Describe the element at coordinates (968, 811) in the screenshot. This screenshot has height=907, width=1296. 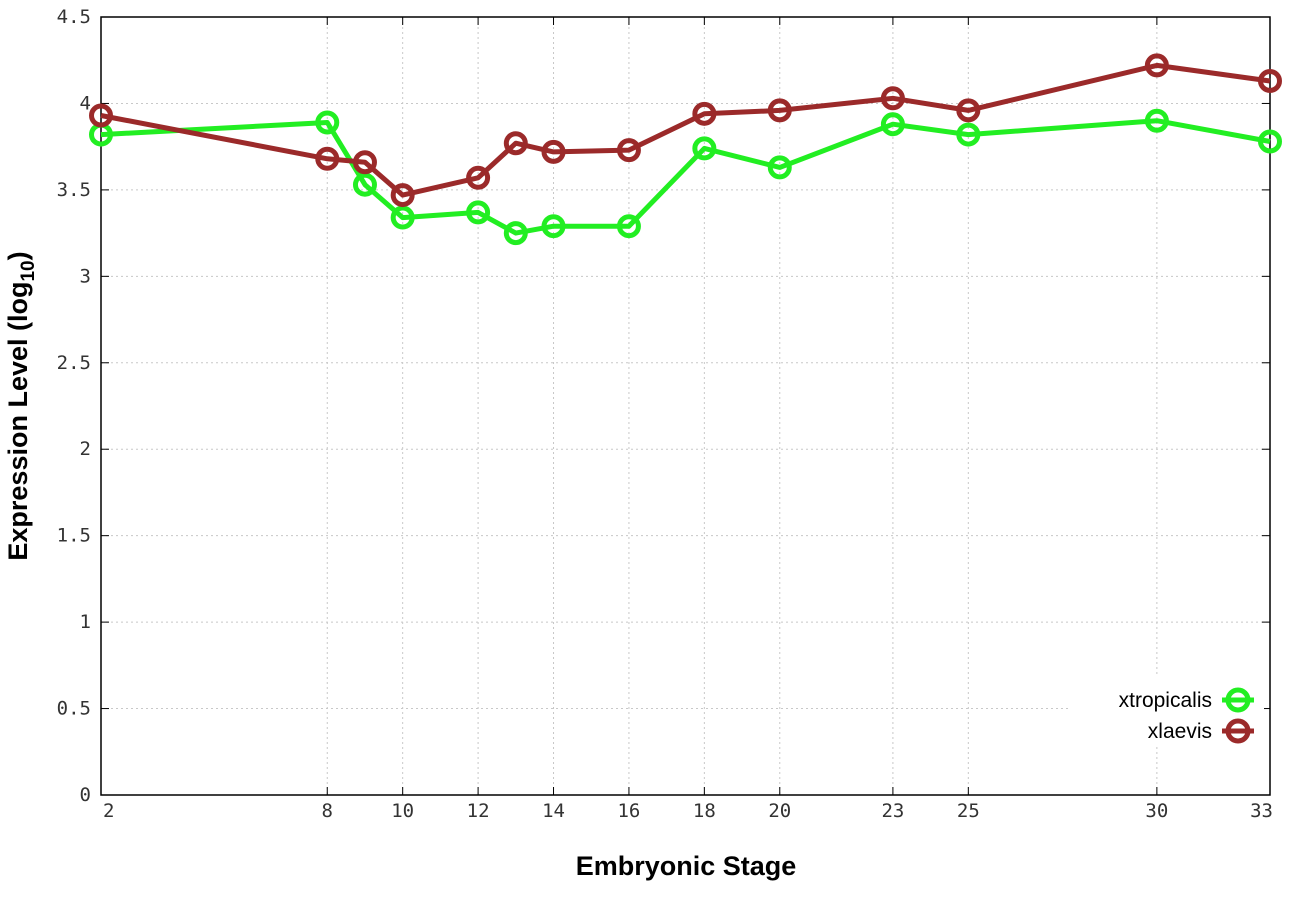
I see `x-tick-label: 25` at that location.